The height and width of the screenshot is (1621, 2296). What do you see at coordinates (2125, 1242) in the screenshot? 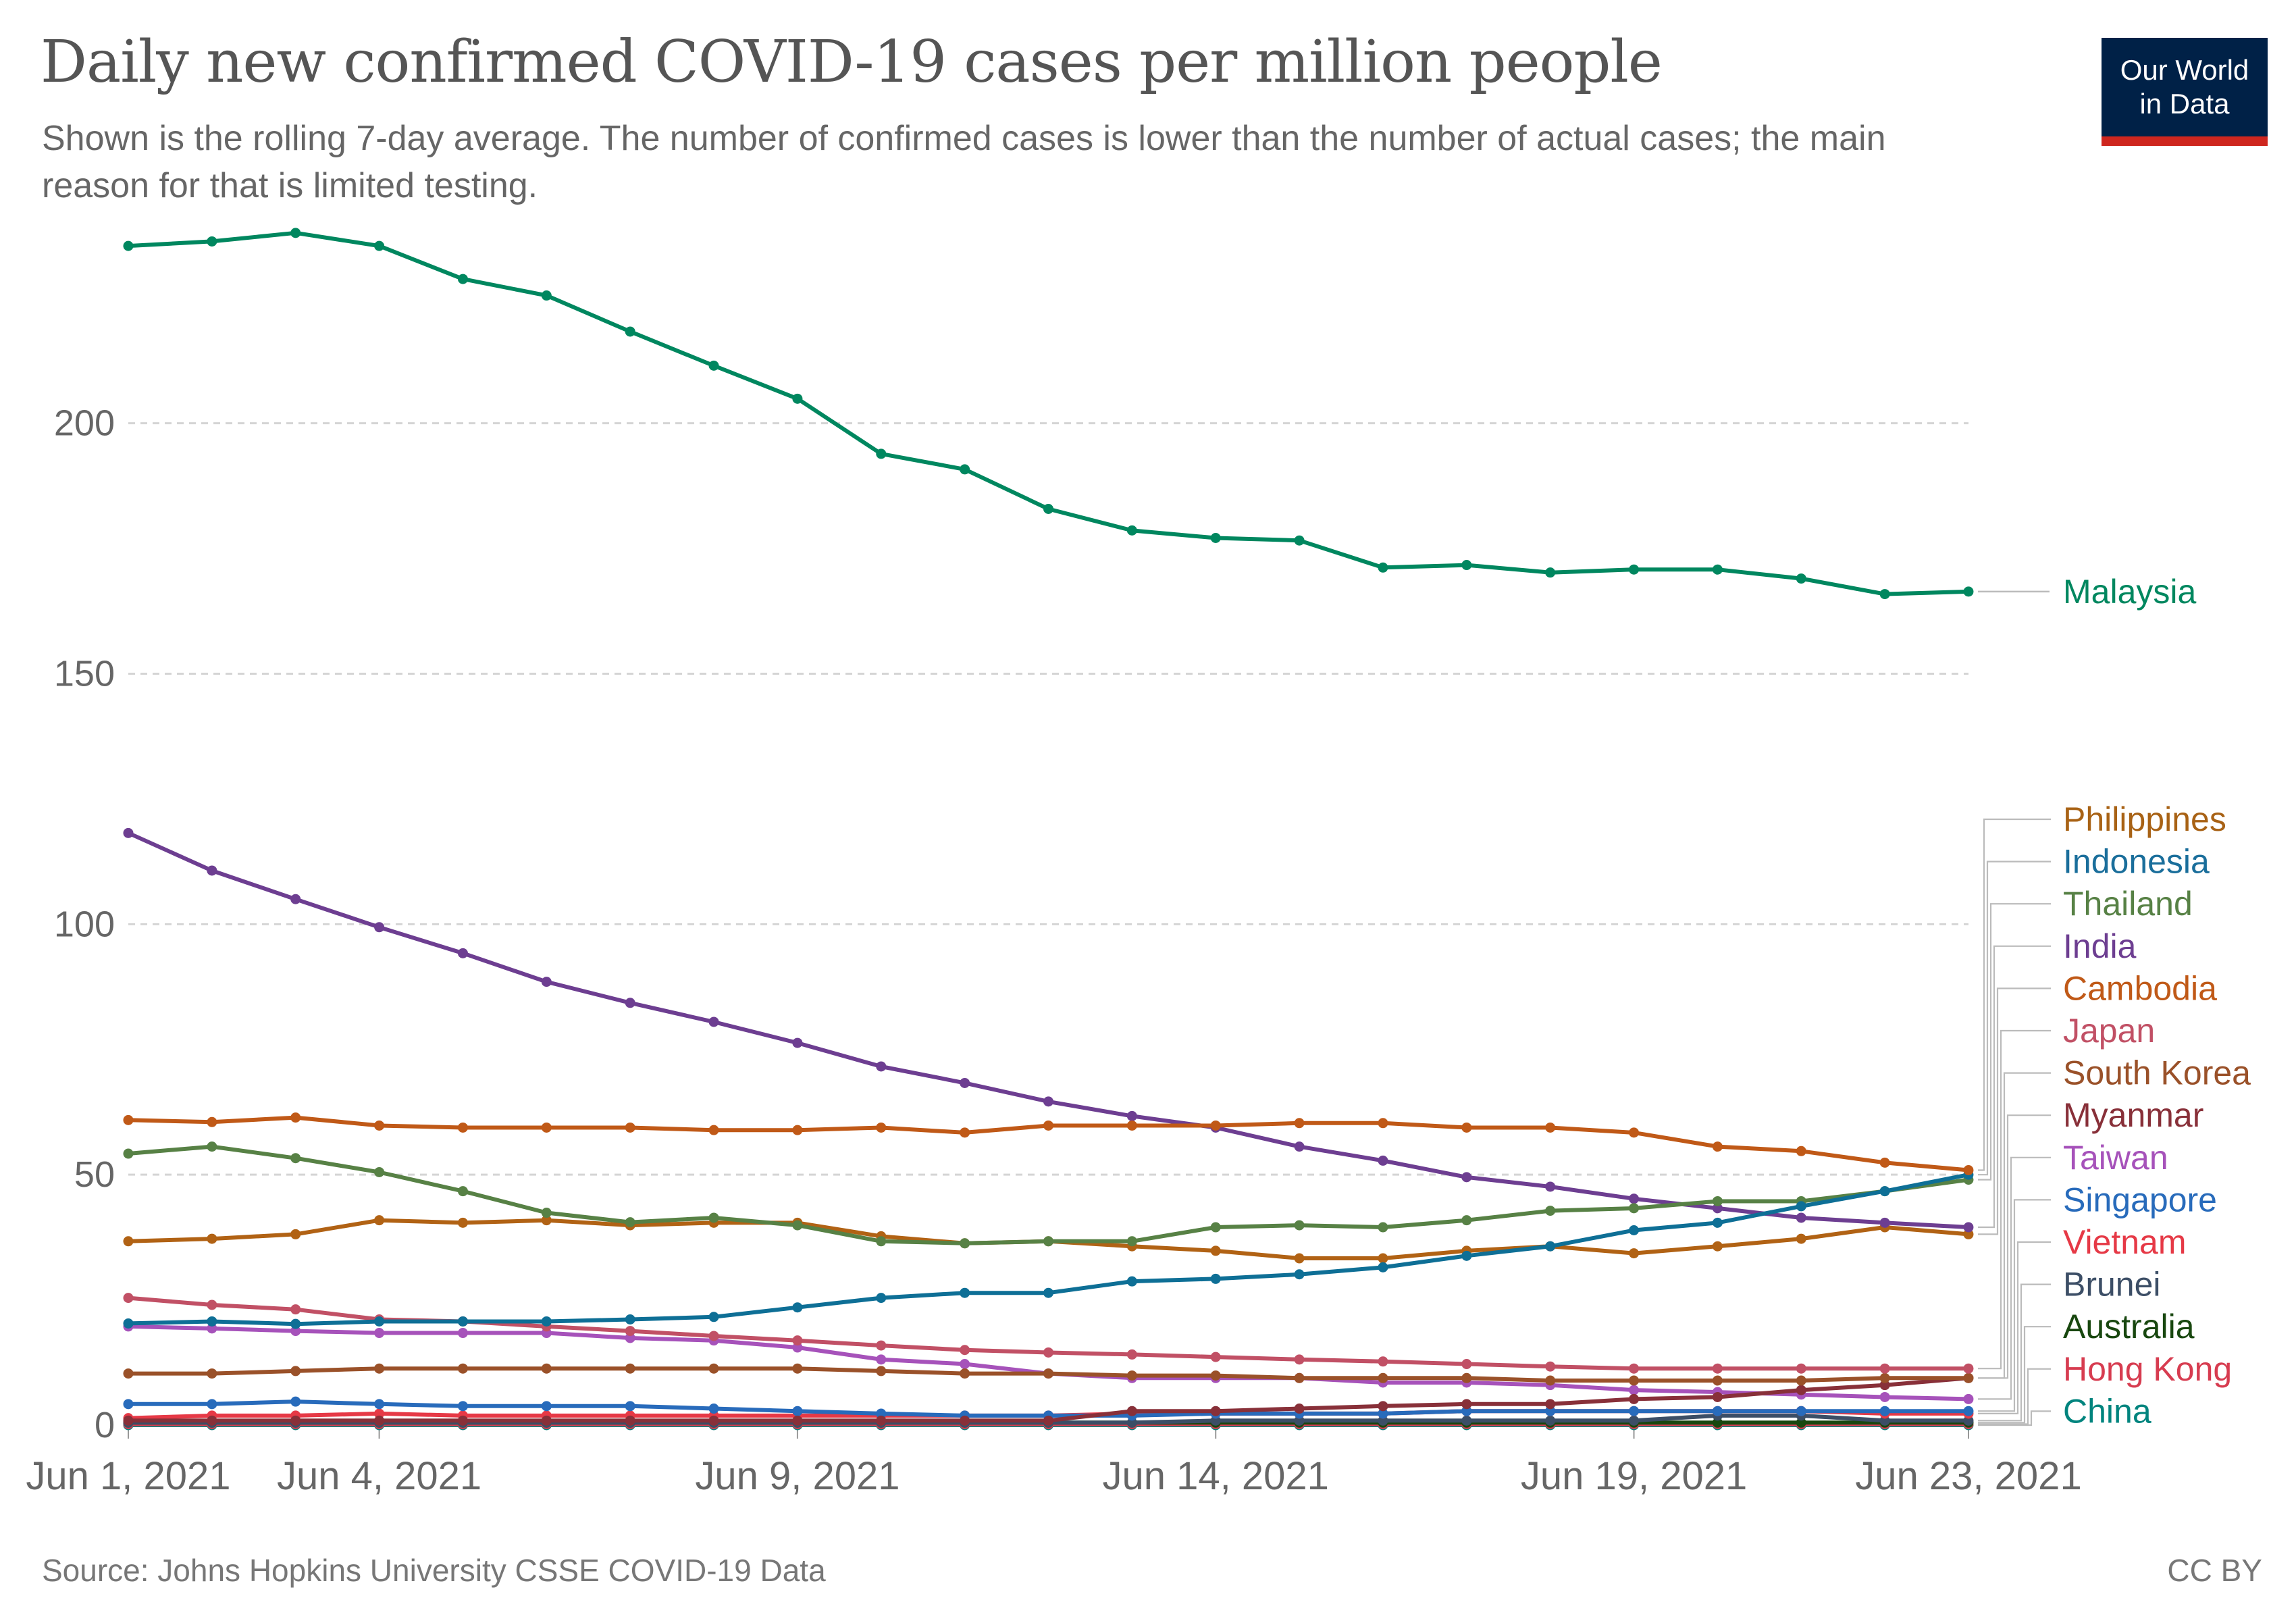
I see `series-label-vietnam: Vietnam` at bounding box center [2125, 1242].